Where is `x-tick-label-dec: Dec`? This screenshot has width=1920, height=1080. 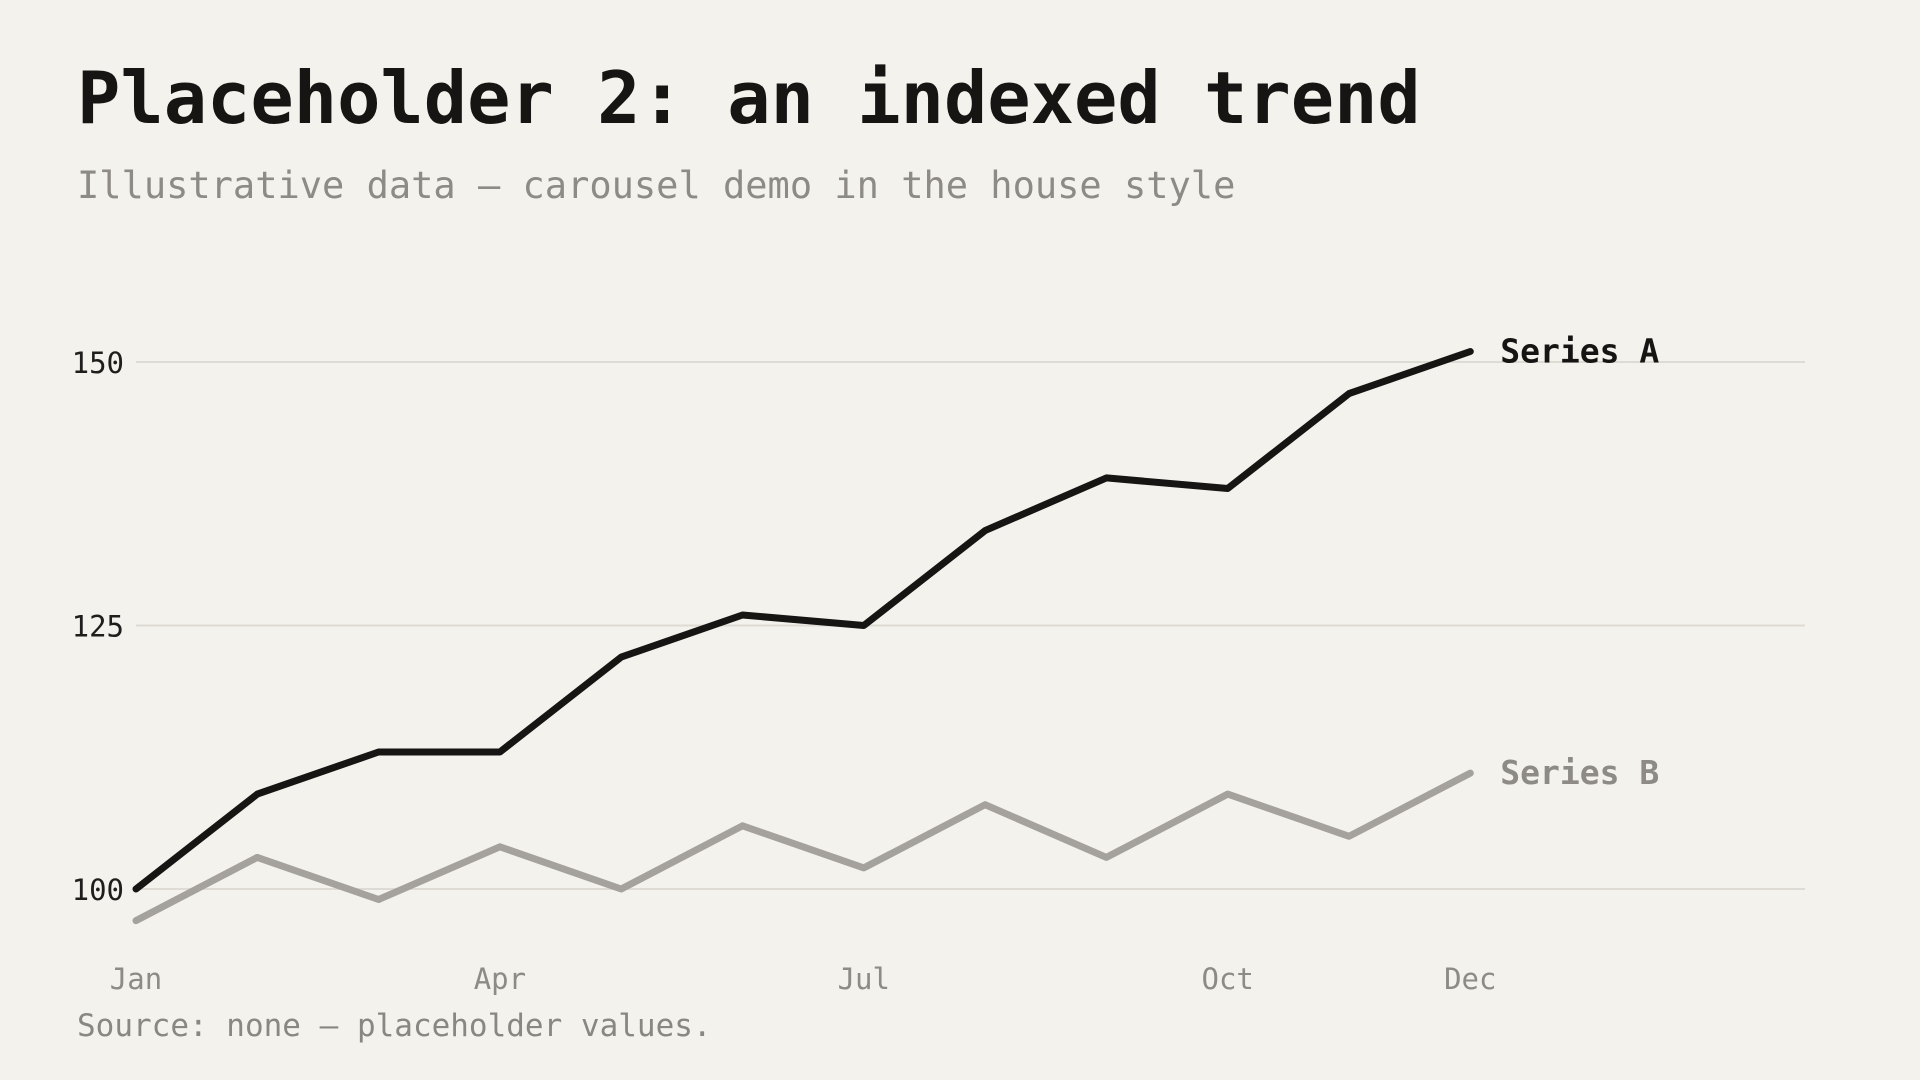
x-tick-label-dec: Dec is located at coordinates (1470, 979).